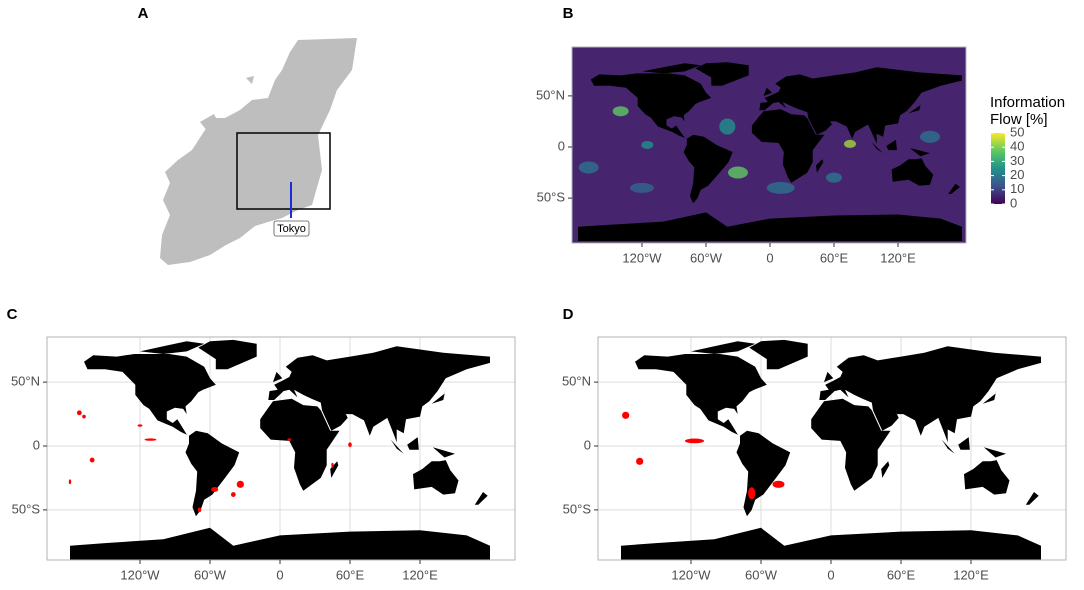 This screenshot has height=590, width=1084. I want to click on panel-label: A, so click(143, 13).